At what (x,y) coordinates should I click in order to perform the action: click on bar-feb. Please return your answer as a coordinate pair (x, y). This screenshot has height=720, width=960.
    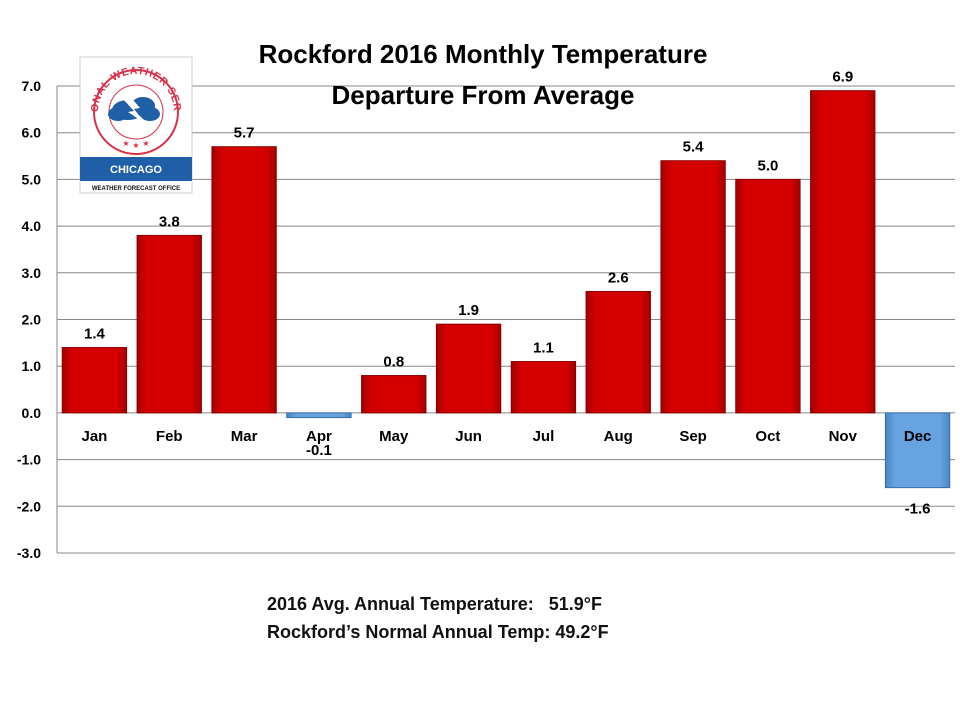
    Looking at the image, I should click on (169, 324).